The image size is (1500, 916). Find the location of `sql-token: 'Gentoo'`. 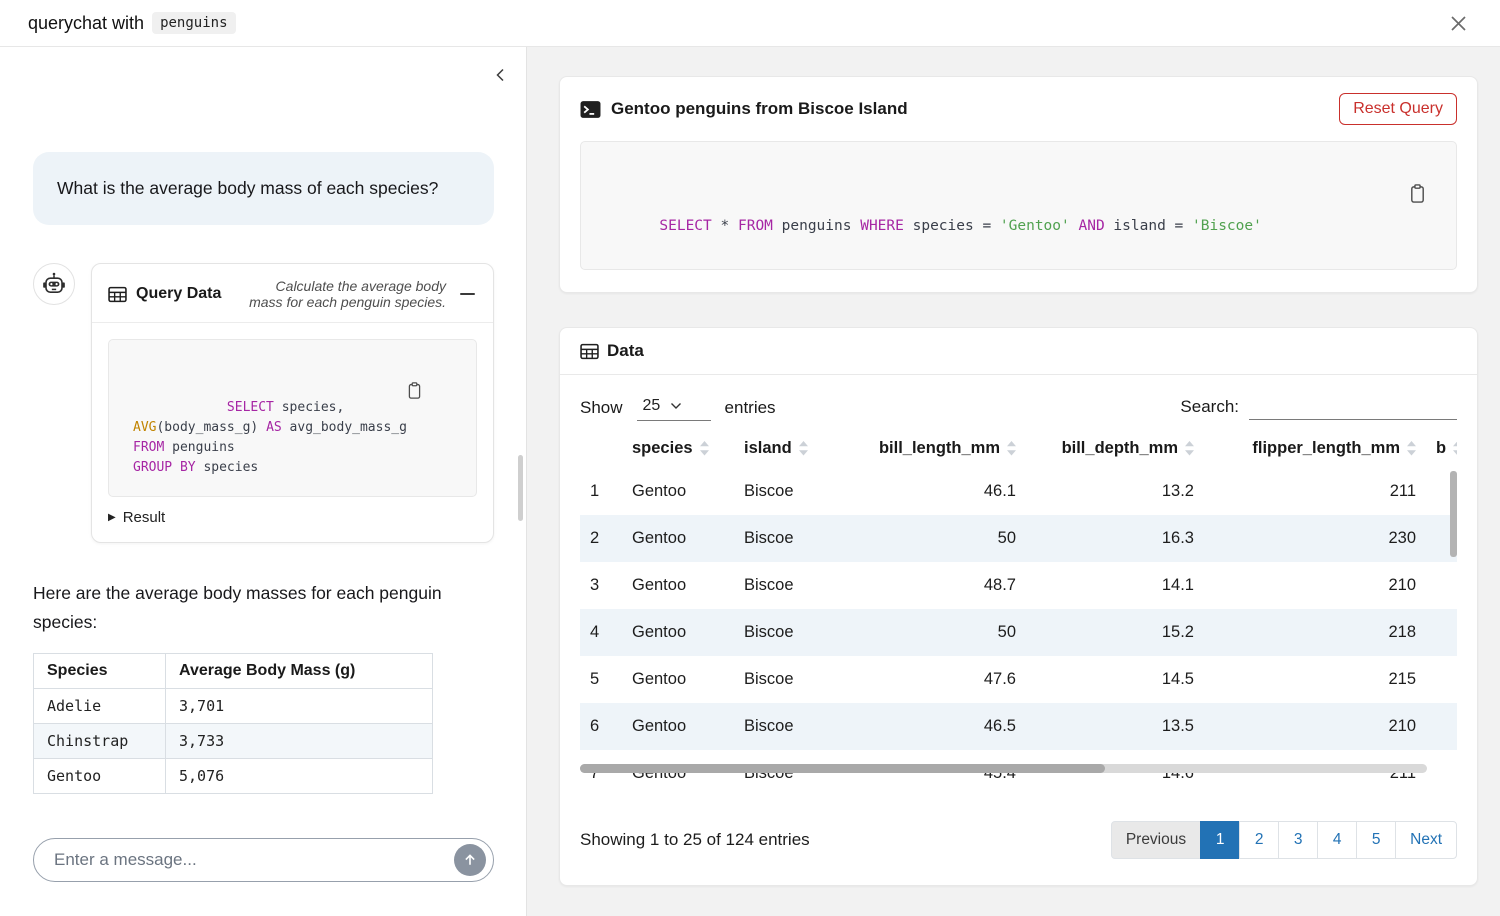

sql-token: 'Gentoo' is located at coordinates (1034, 226).